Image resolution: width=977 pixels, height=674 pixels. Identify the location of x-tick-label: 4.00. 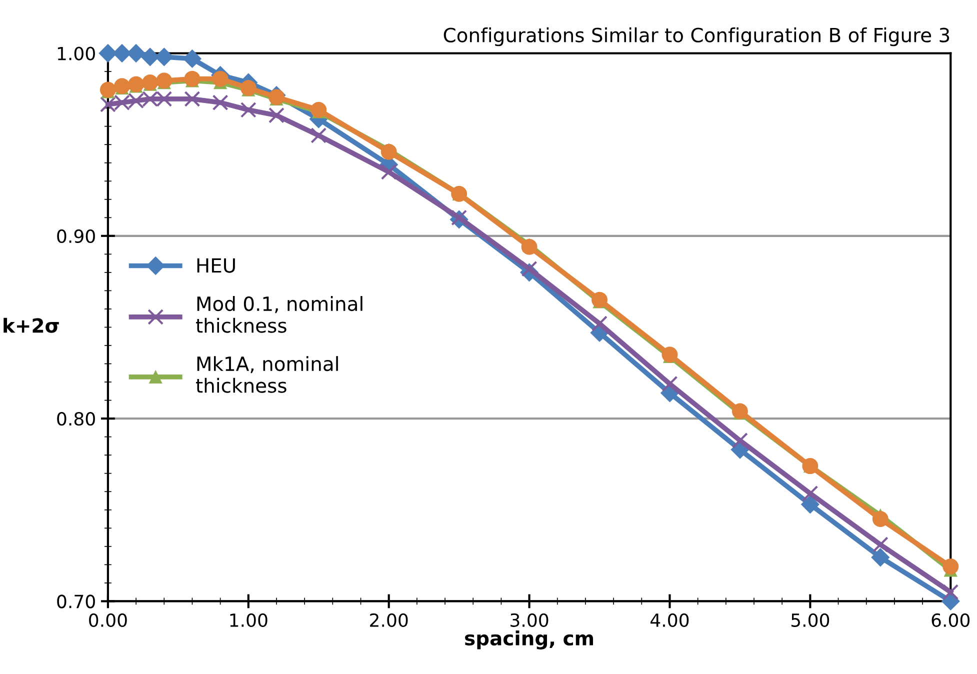
(669, 620).